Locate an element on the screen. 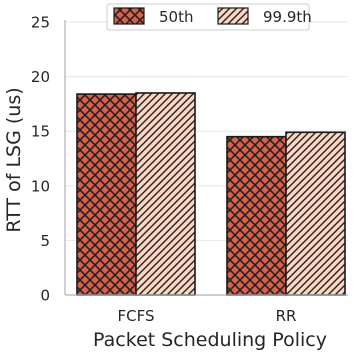 This screenshot has width=358, height=357. legend-frame is located at coordinates (208, 17).